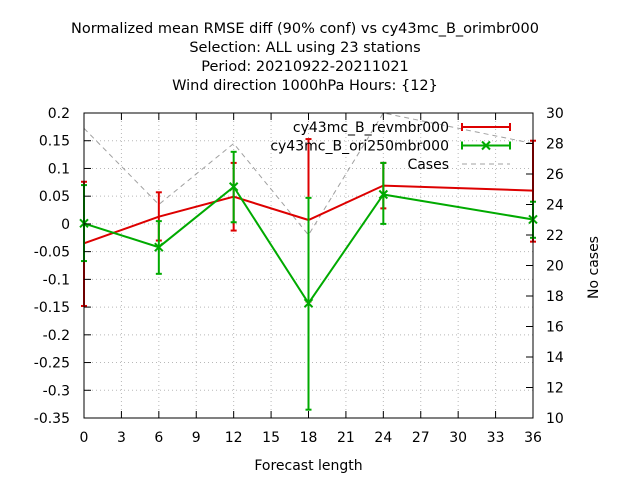 The image size is (640, 480). What do you see at coordinates (305, 86) in the screenshot?
I see `title-line: Wind direction 1000hPa Hours: {12}` at bounding box center [305, 86].